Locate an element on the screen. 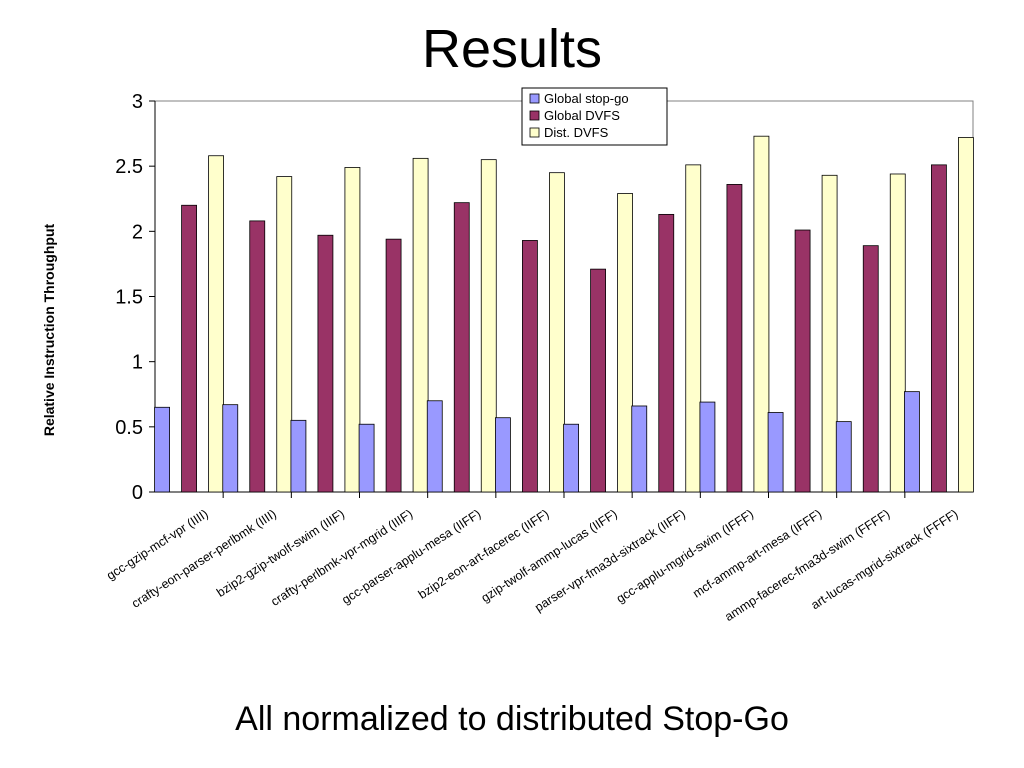 The width and height of the screenshot is (1024, 768). y-tick-label: 3 is located at coordinates (137, 102).